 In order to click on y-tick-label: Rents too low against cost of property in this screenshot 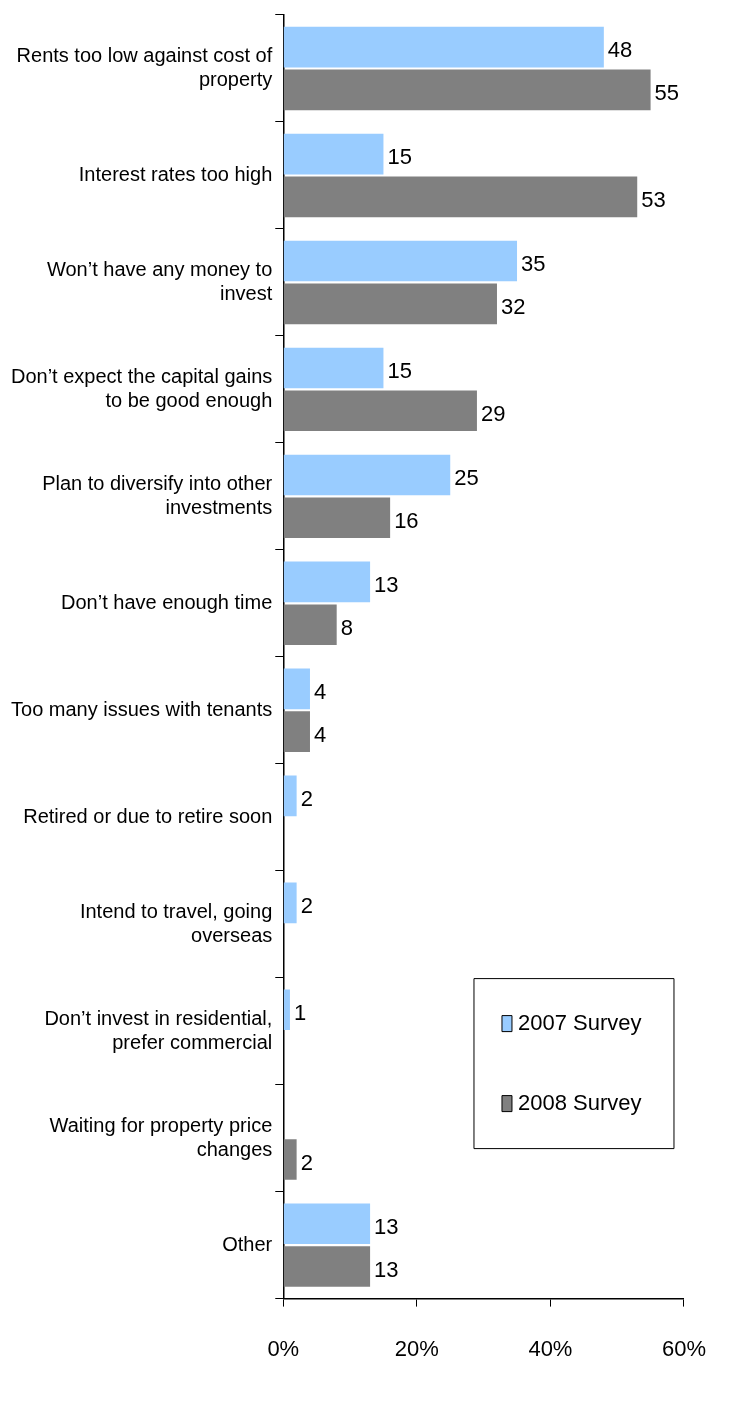, I will do `click(144, 67)`.